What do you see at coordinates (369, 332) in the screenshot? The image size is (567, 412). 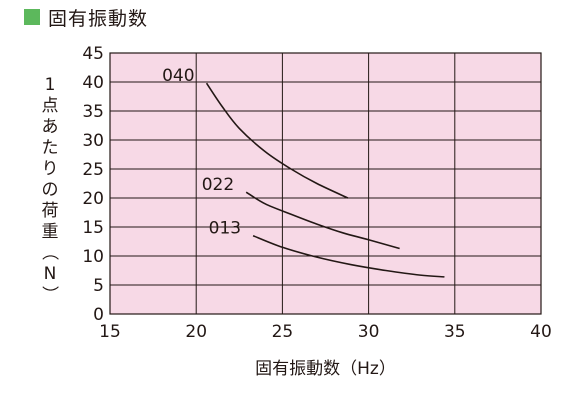 I see `x-tick-label-30: 30` at bounding box center [369, 332].